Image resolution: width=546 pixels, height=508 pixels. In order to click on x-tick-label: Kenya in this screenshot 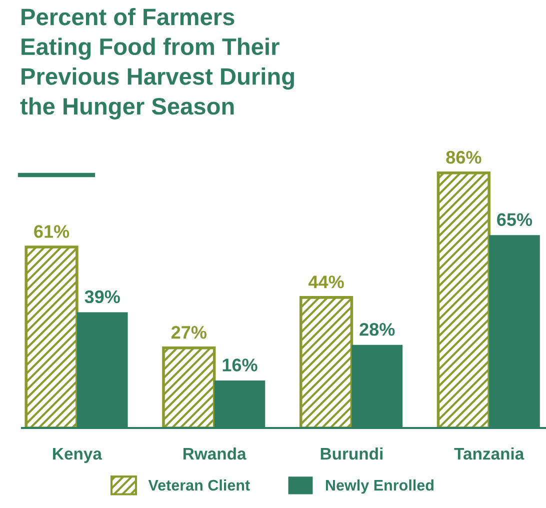, I will do `click(77, 455)`.